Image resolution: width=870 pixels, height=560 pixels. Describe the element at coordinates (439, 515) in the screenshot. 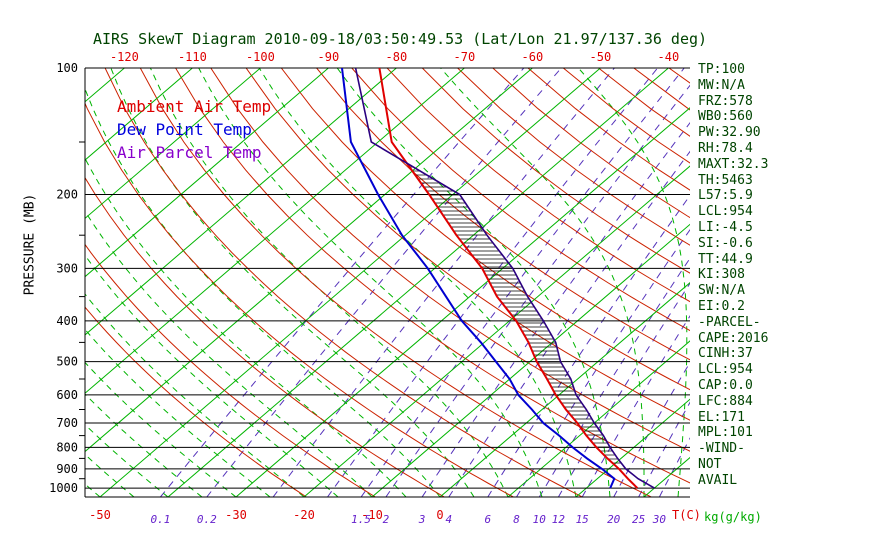

I see `bottom-temp-label: 0` at that location.